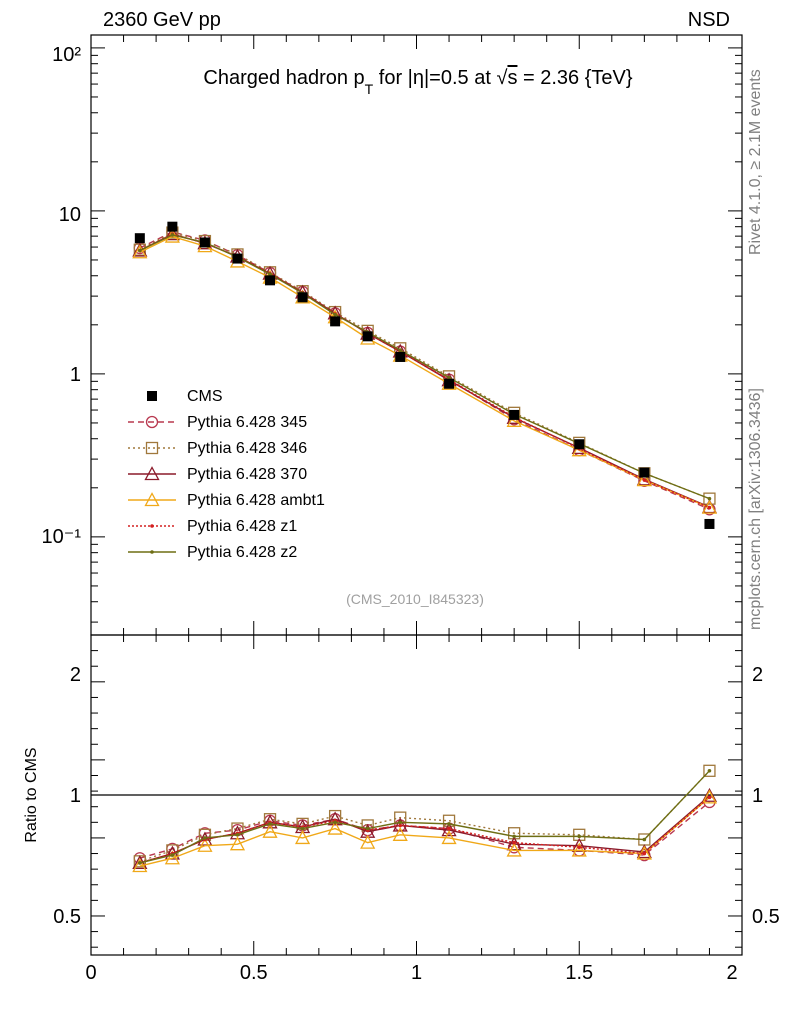  Describe the element at coordinates (574, 78) in the screenshot. I see `chart-title-suffix: = 2.36 {TeV}` at that location.